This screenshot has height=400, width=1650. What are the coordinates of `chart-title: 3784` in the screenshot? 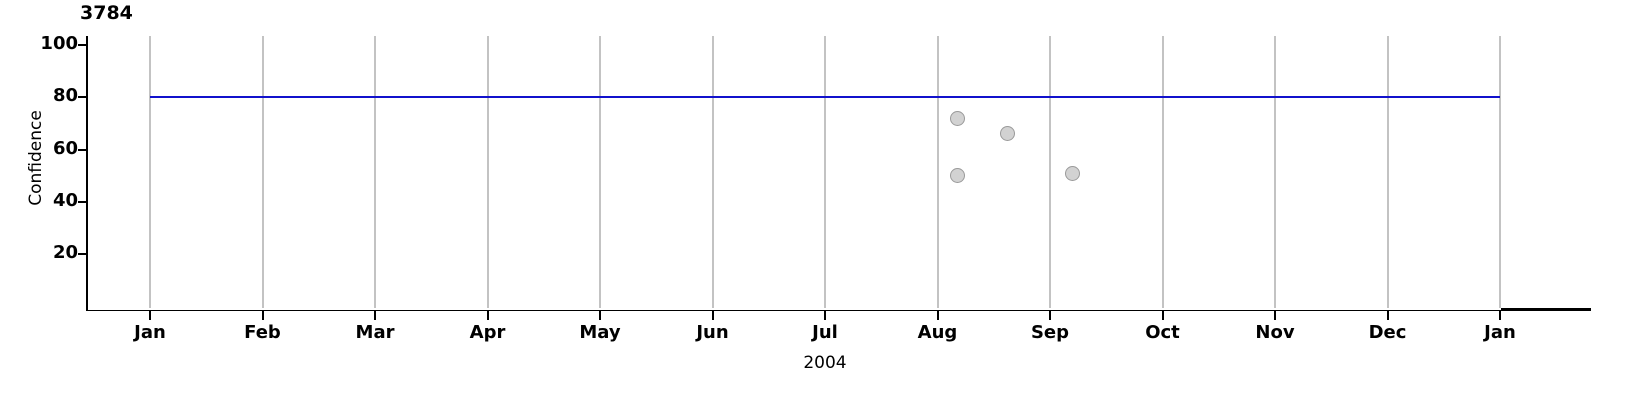 It's located at (106, 13).